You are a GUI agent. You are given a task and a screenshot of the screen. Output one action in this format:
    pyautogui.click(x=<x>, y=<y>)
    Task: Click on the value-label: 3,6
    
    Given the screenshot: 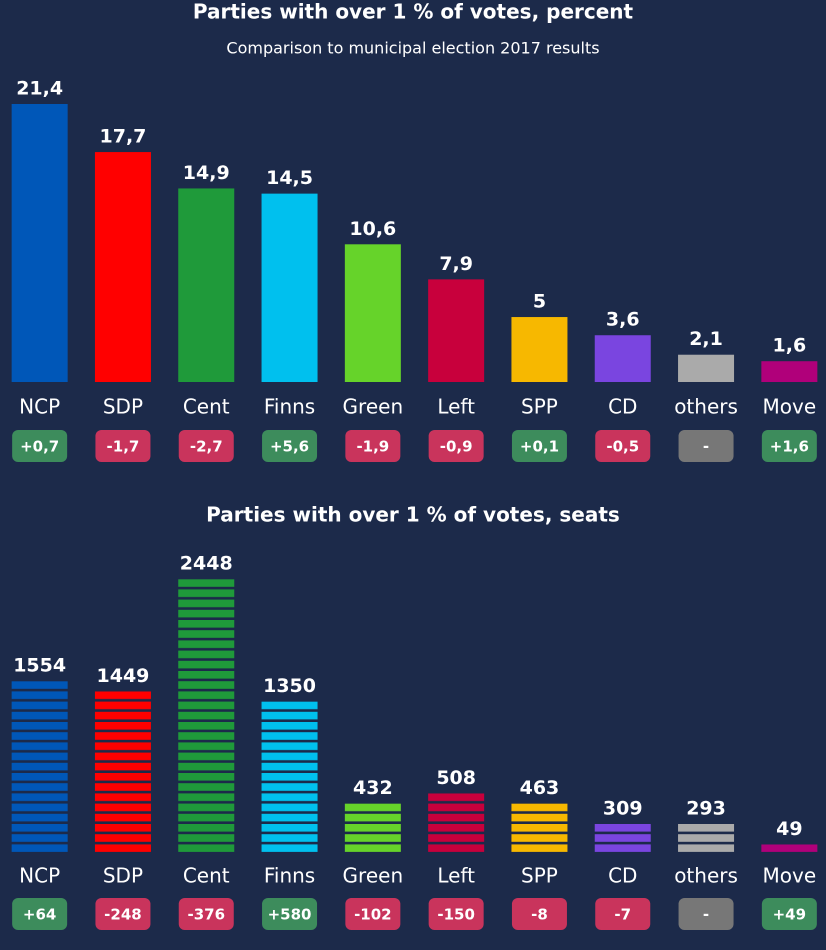 What is the action you would take?
    pyautogui.click(x=623, y=320)
    